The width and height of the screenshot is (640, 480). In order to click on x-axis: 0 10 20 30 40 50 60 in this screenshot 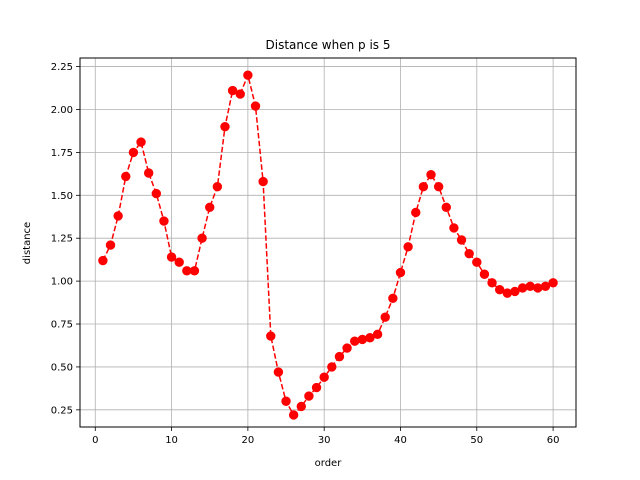, I will do `click(325, 436)`.